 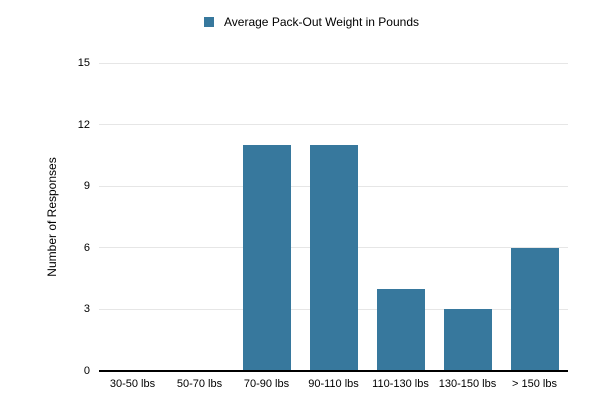 What do you see at coordinates (86, 371) in the screenshot?
I see `y-tick-label-0: 0` at bounding box center [86, 371].